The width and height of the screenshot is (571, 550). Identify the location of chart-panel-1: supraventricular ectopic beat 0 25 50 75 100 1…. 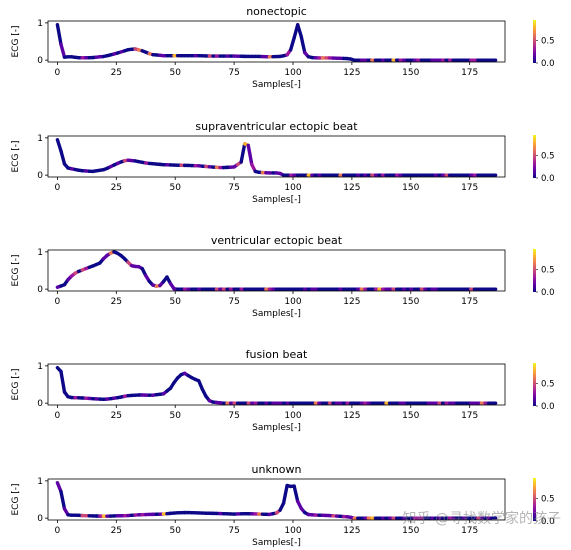
(283, 162).